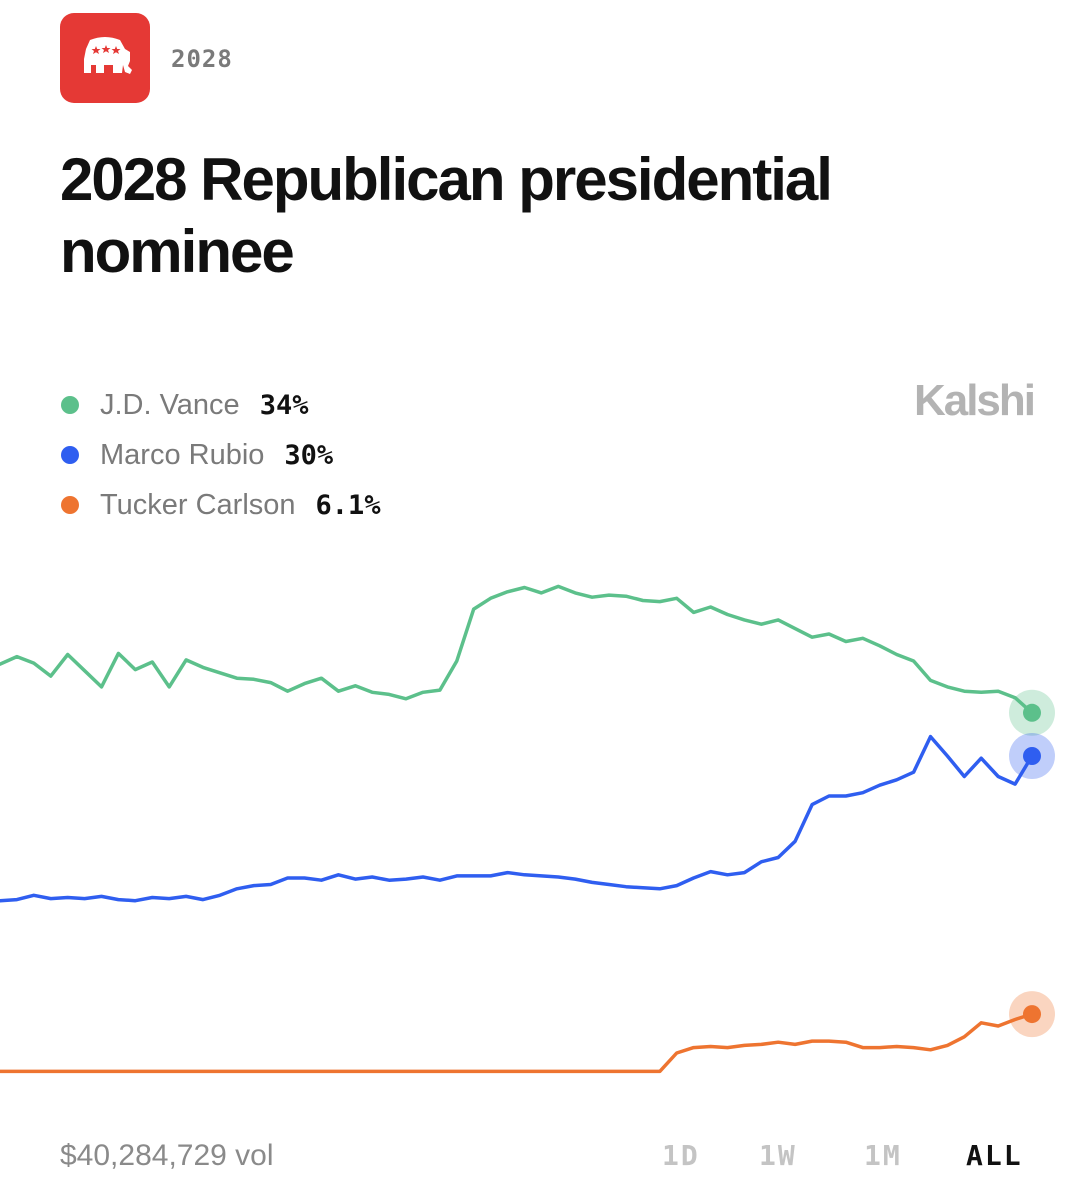  I want to click on legend-item-rubio: Marco Rubio 30%, so click(220, 455).